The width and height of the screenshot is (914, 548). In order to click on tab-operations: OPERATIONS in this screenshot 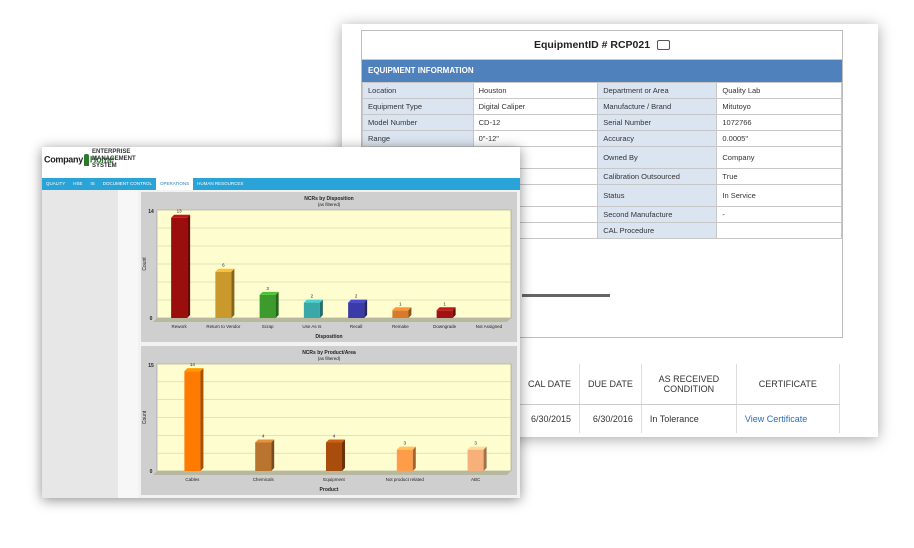, I will do `click(174, 184)`.